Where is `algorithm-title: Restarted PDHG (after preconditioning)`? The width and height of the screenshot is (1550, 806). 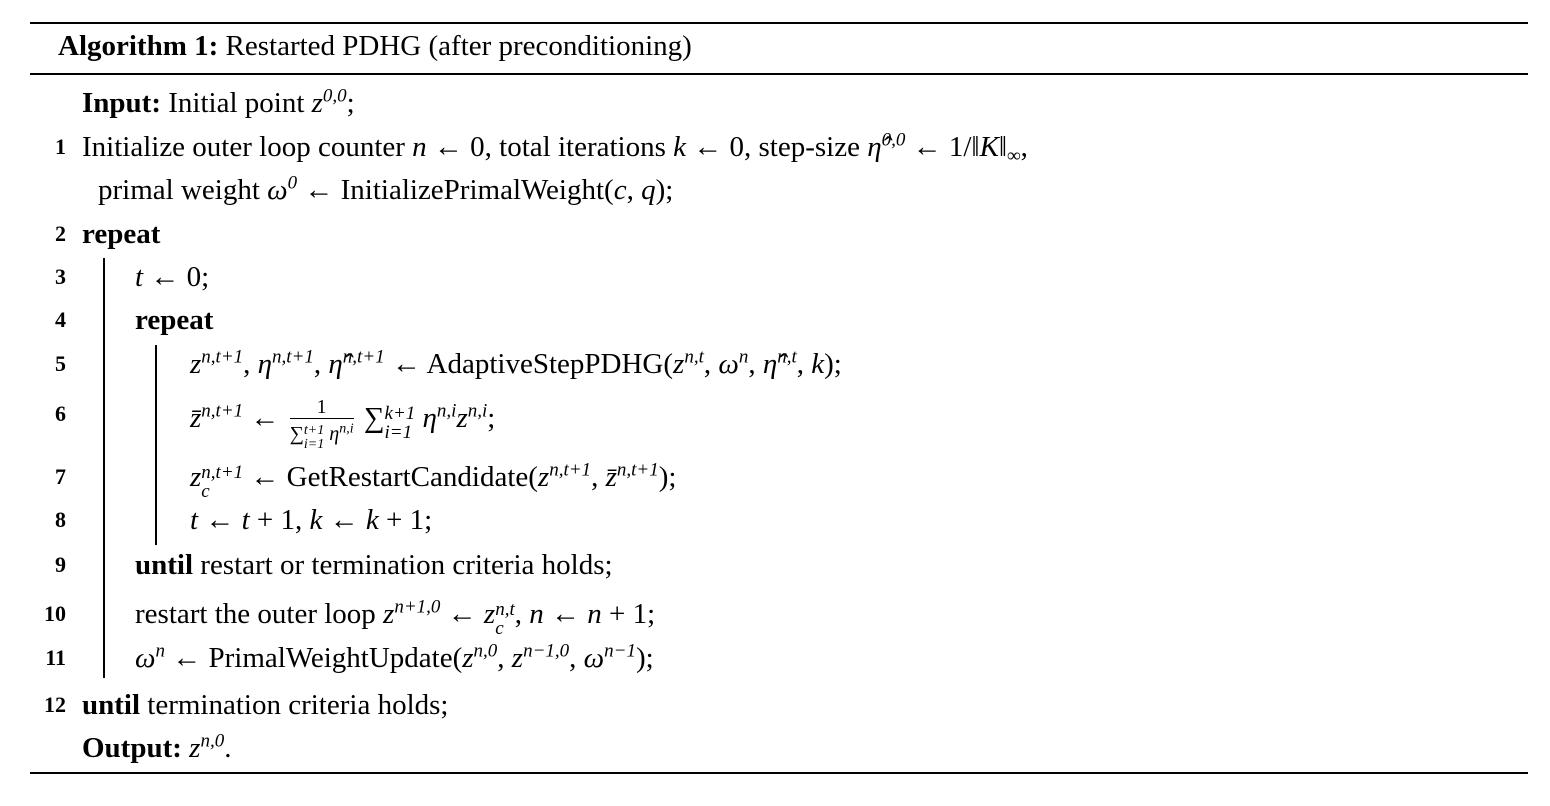 algorithm-title: Restarted PDHG (after preconditioning) is located at coordinates (455, 46).